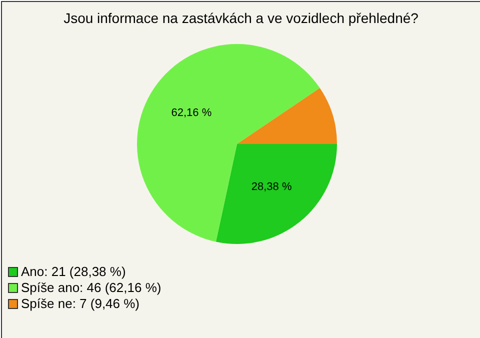  What do you see at coordinates (241, 18) in the screenshot?
I see `chart-title: Jsou informace na zastávkách a ve vozidlech přehledné?` at bounding box center [241, 18].